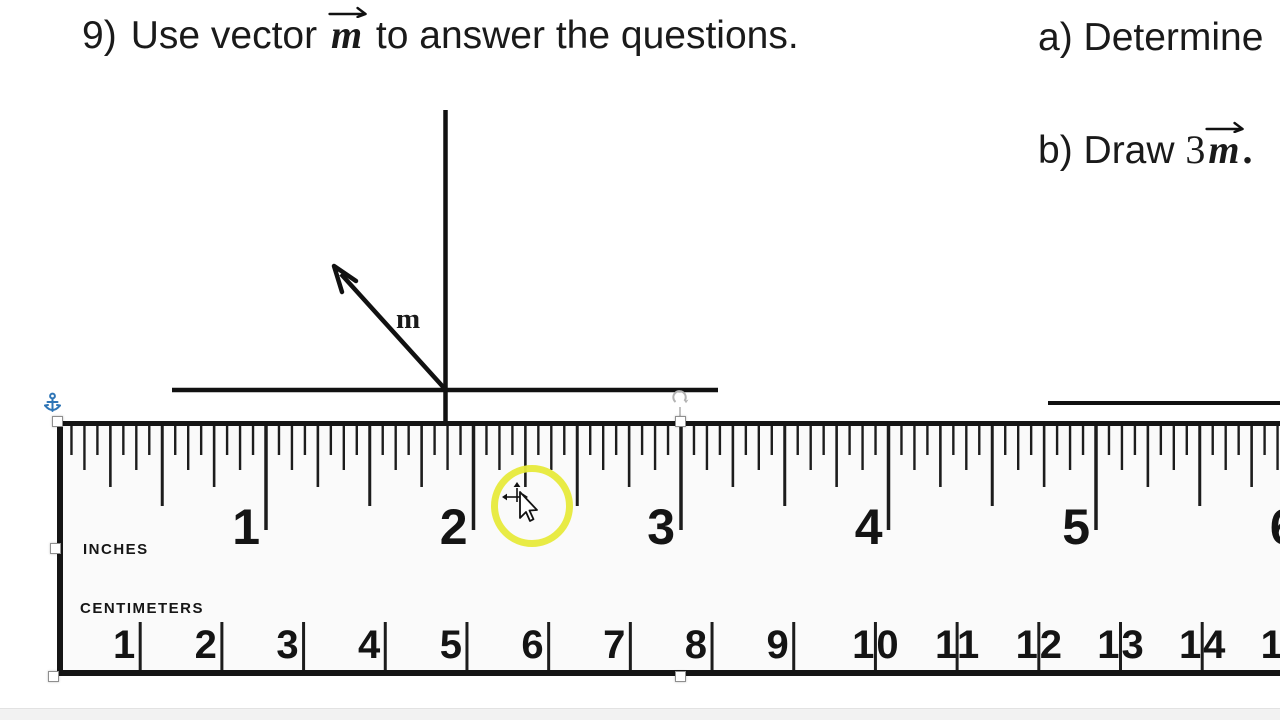  What do you see at coordinates (53, 676) in the screenshot?
I see `selection-handle-bottom-left` at bounding box center [53, 676].